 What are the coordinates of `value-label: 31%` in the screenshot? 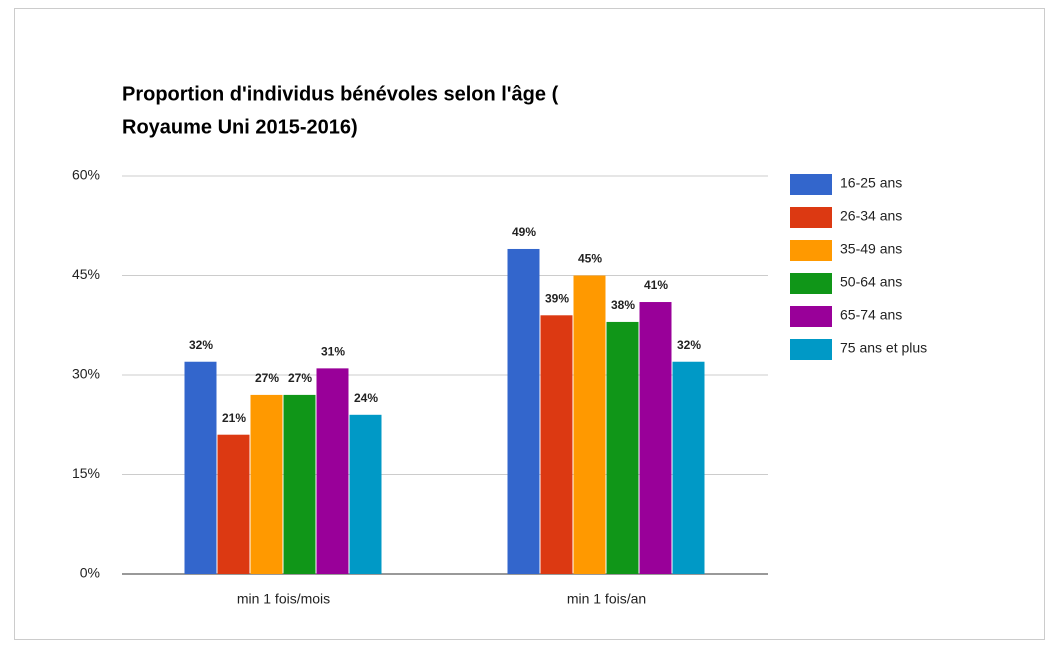 It's located at (333, 352).